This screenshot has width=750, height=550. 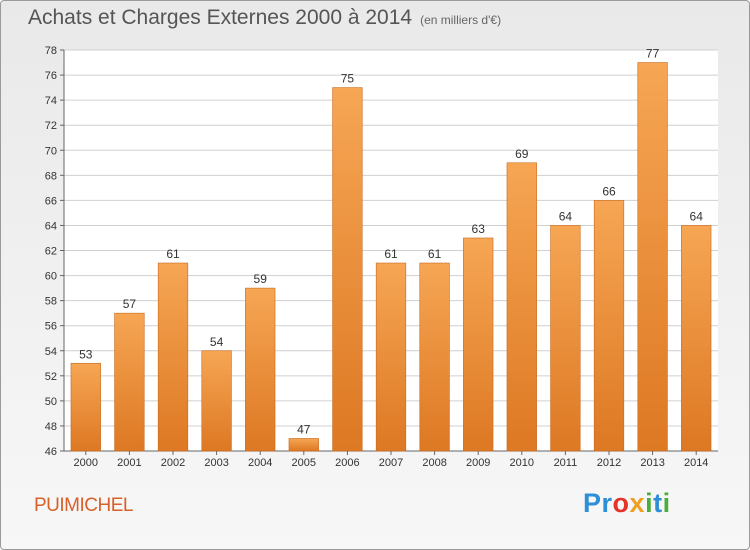 What do you see at coordinates (86, 354) in the screenshot?
I see `value-label-2000: 53` at bounding box center [86, 354].